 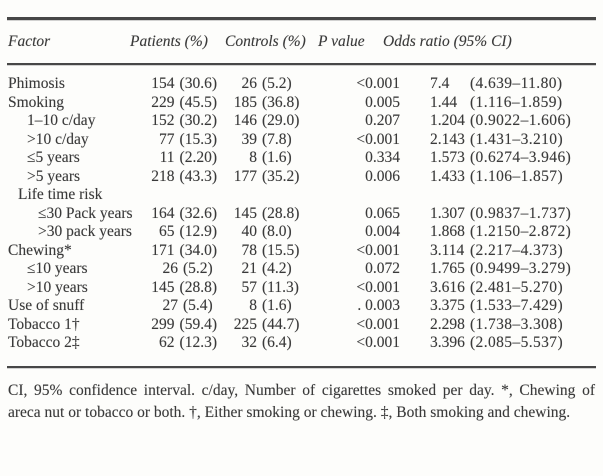 I want to click on controls-cell: 21 (4.2), so click(x=263, y=269).